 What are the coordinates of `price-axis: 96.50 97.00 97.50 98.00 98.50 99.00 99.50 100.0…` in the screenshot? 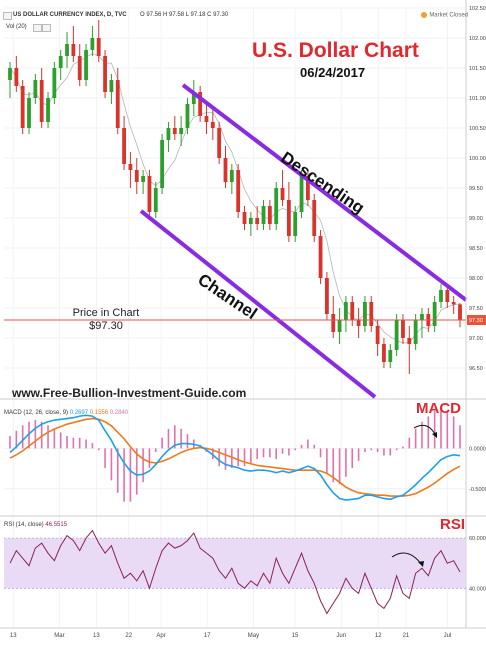 It's located at (475, 314).